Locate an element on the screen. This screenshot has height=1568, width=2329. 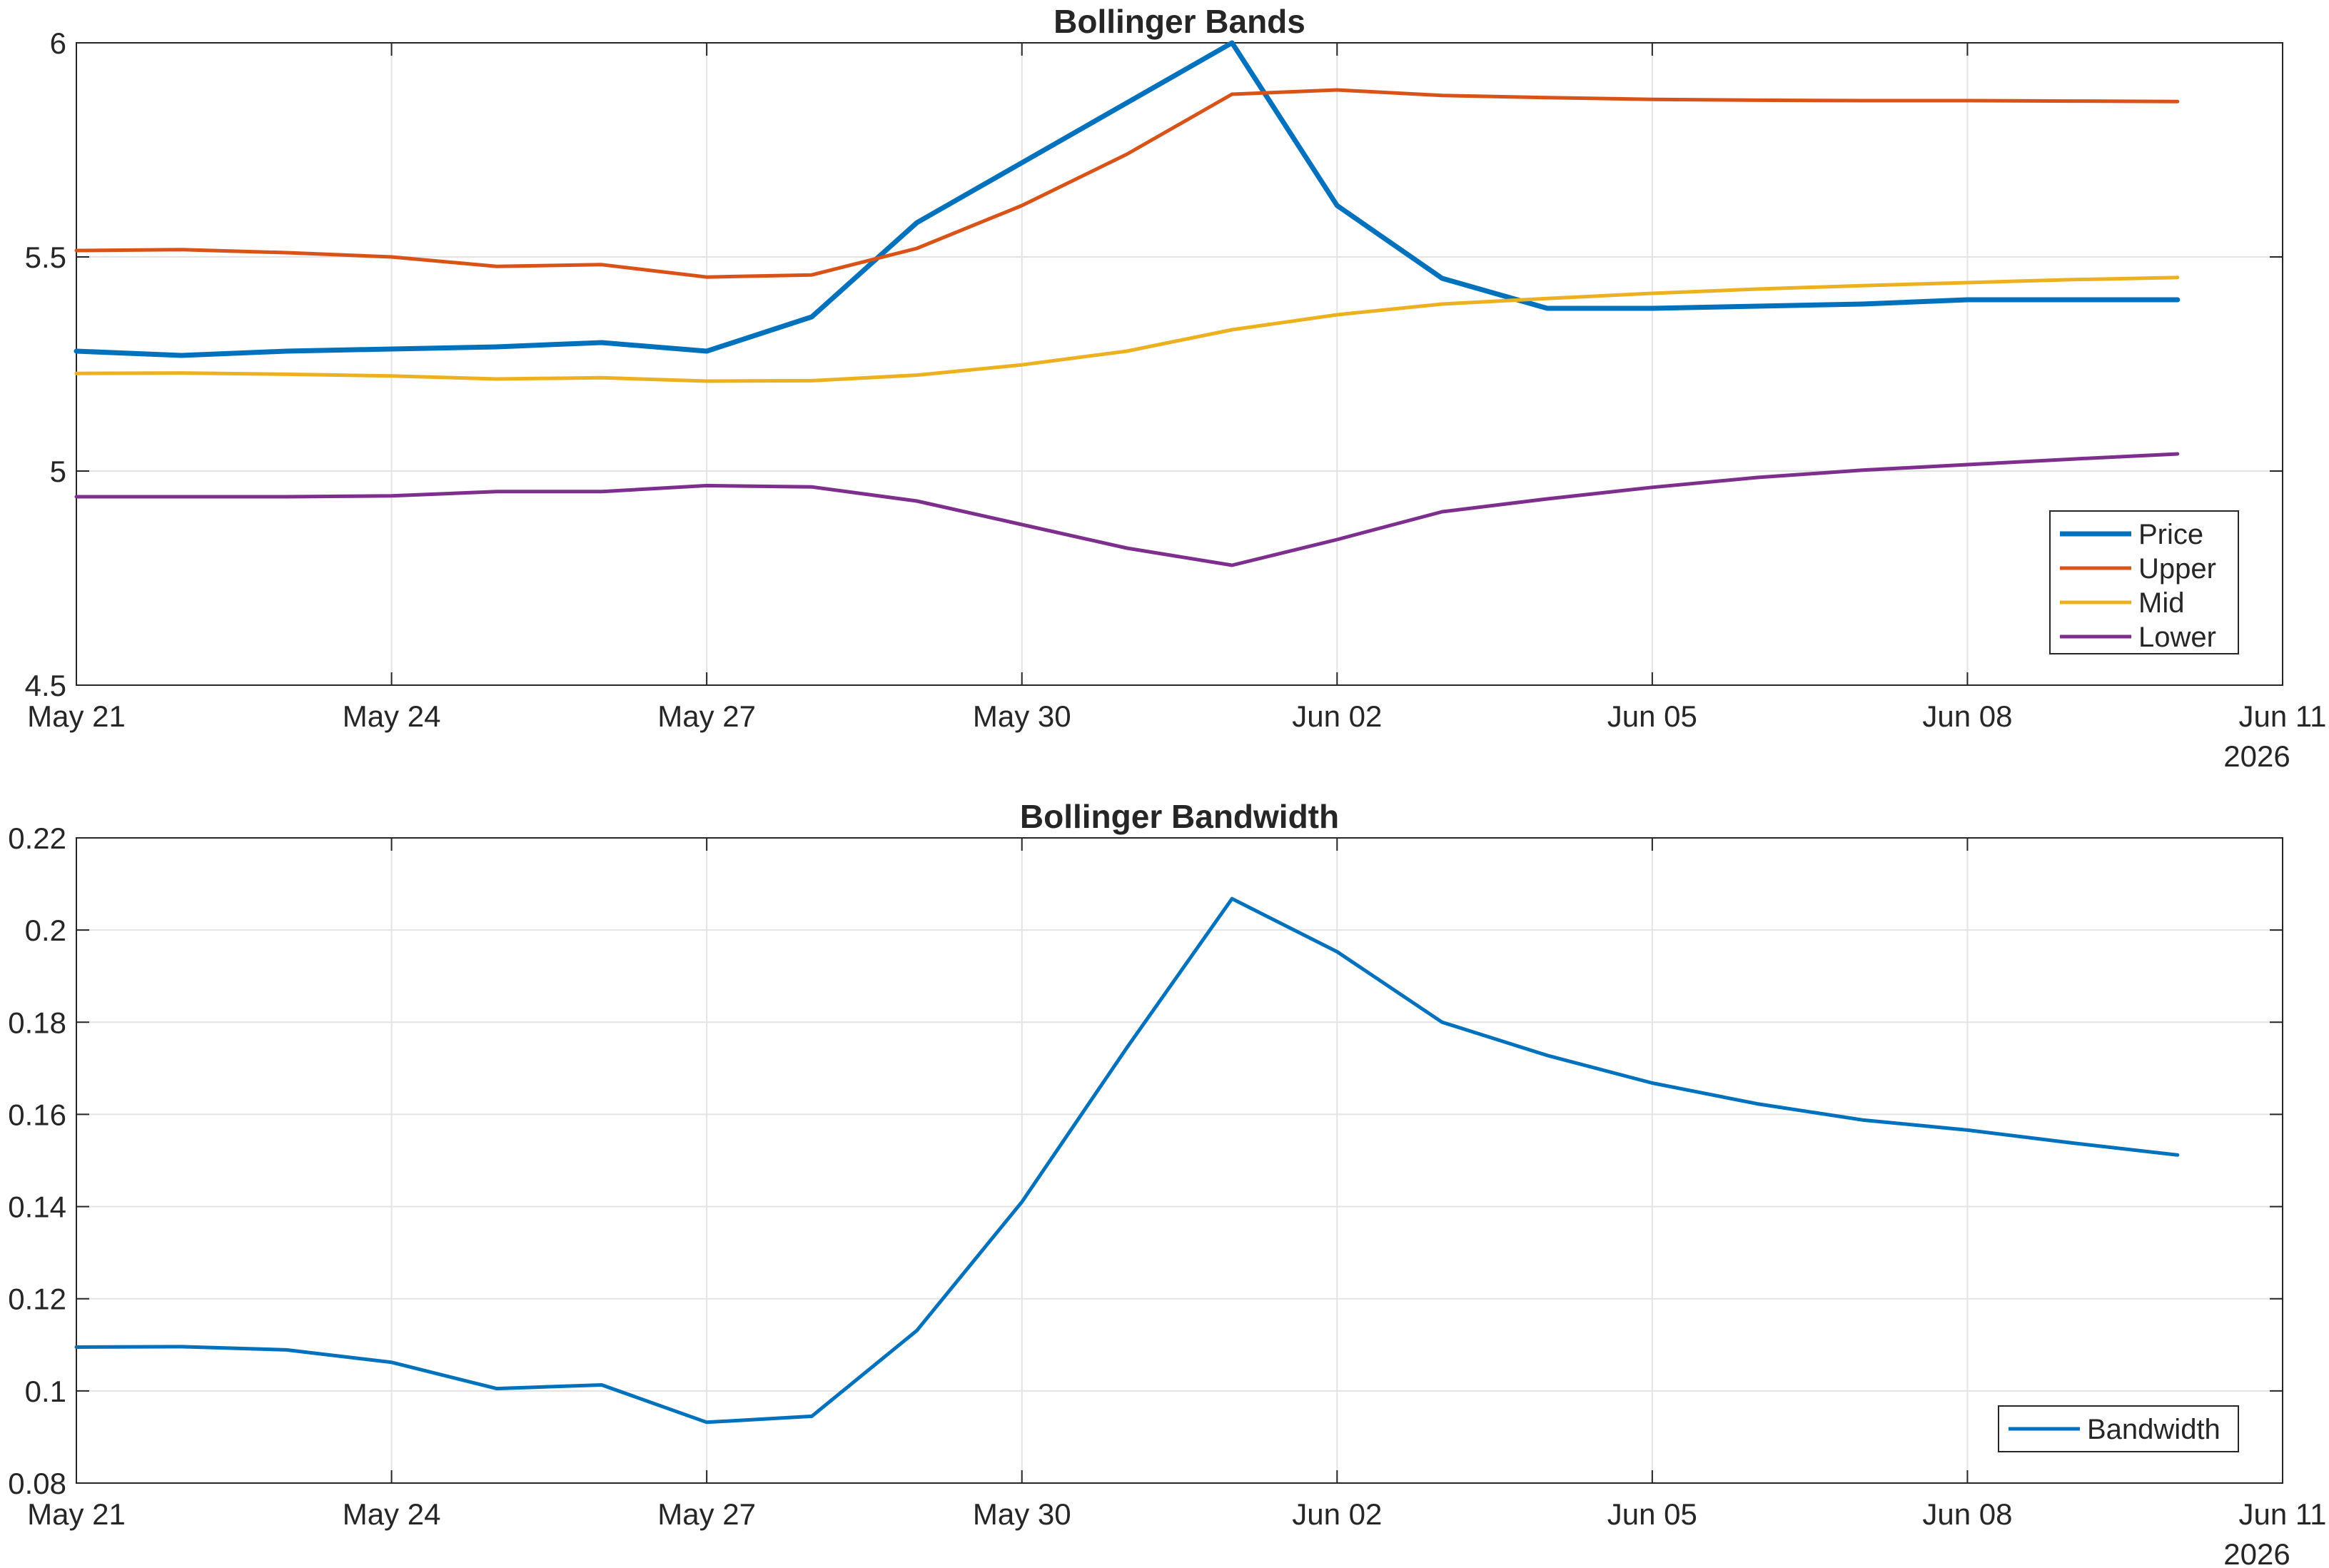
y-tick-label: 0.1 is located at coordinates (45, 1391).